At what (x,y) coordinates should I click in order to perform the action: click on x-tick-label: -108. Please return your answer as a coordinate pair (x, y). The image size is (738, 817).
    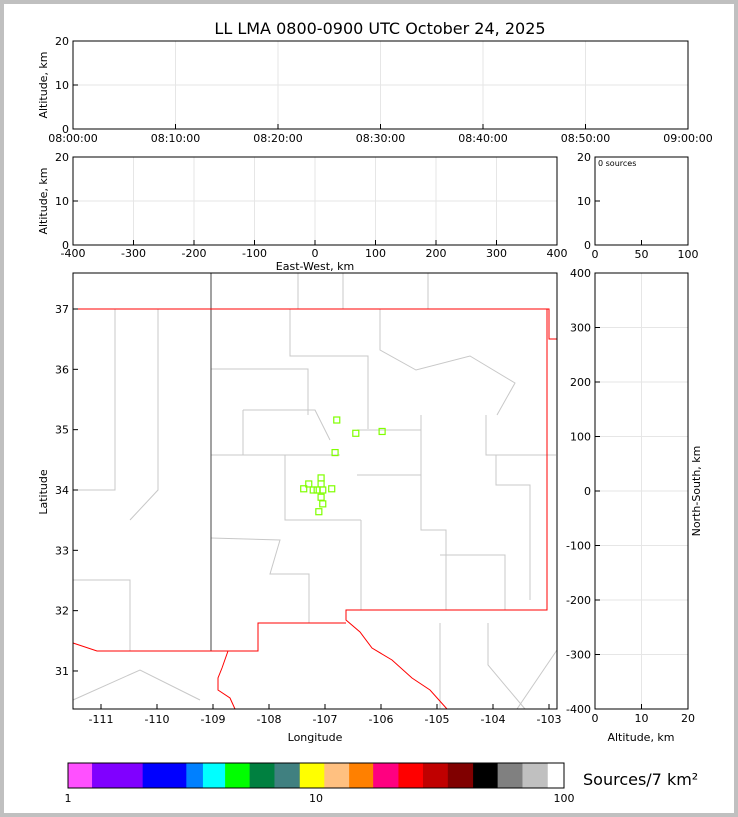
    Looking at the image, I should click on (269, 719).